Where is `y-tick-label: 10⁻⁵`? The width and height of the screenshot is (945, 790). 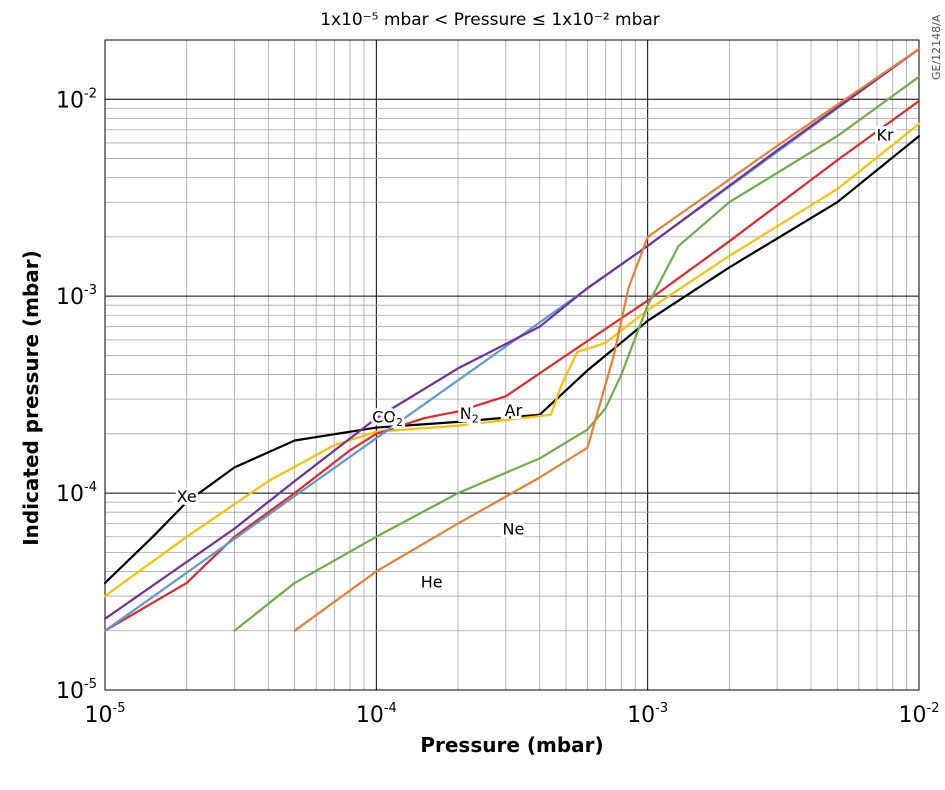
y-tick-label: 10⁻⁵ is located at coordinates (76, 690).